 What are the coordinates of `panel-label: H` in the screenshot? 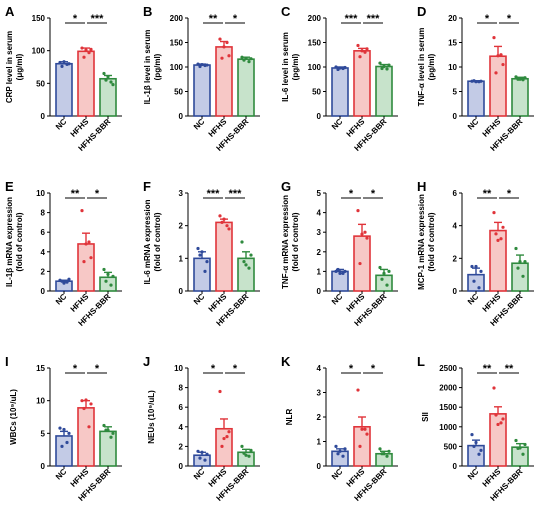 It's located at (421, 186).